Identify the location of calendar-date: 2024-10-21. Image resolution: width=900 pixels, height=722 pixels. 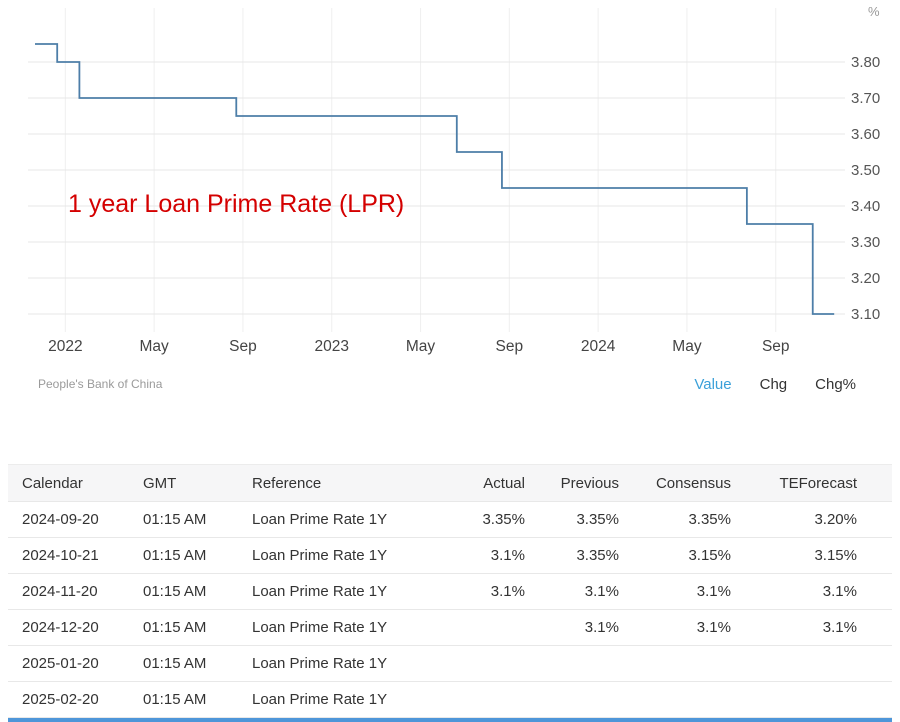
(69, 555).